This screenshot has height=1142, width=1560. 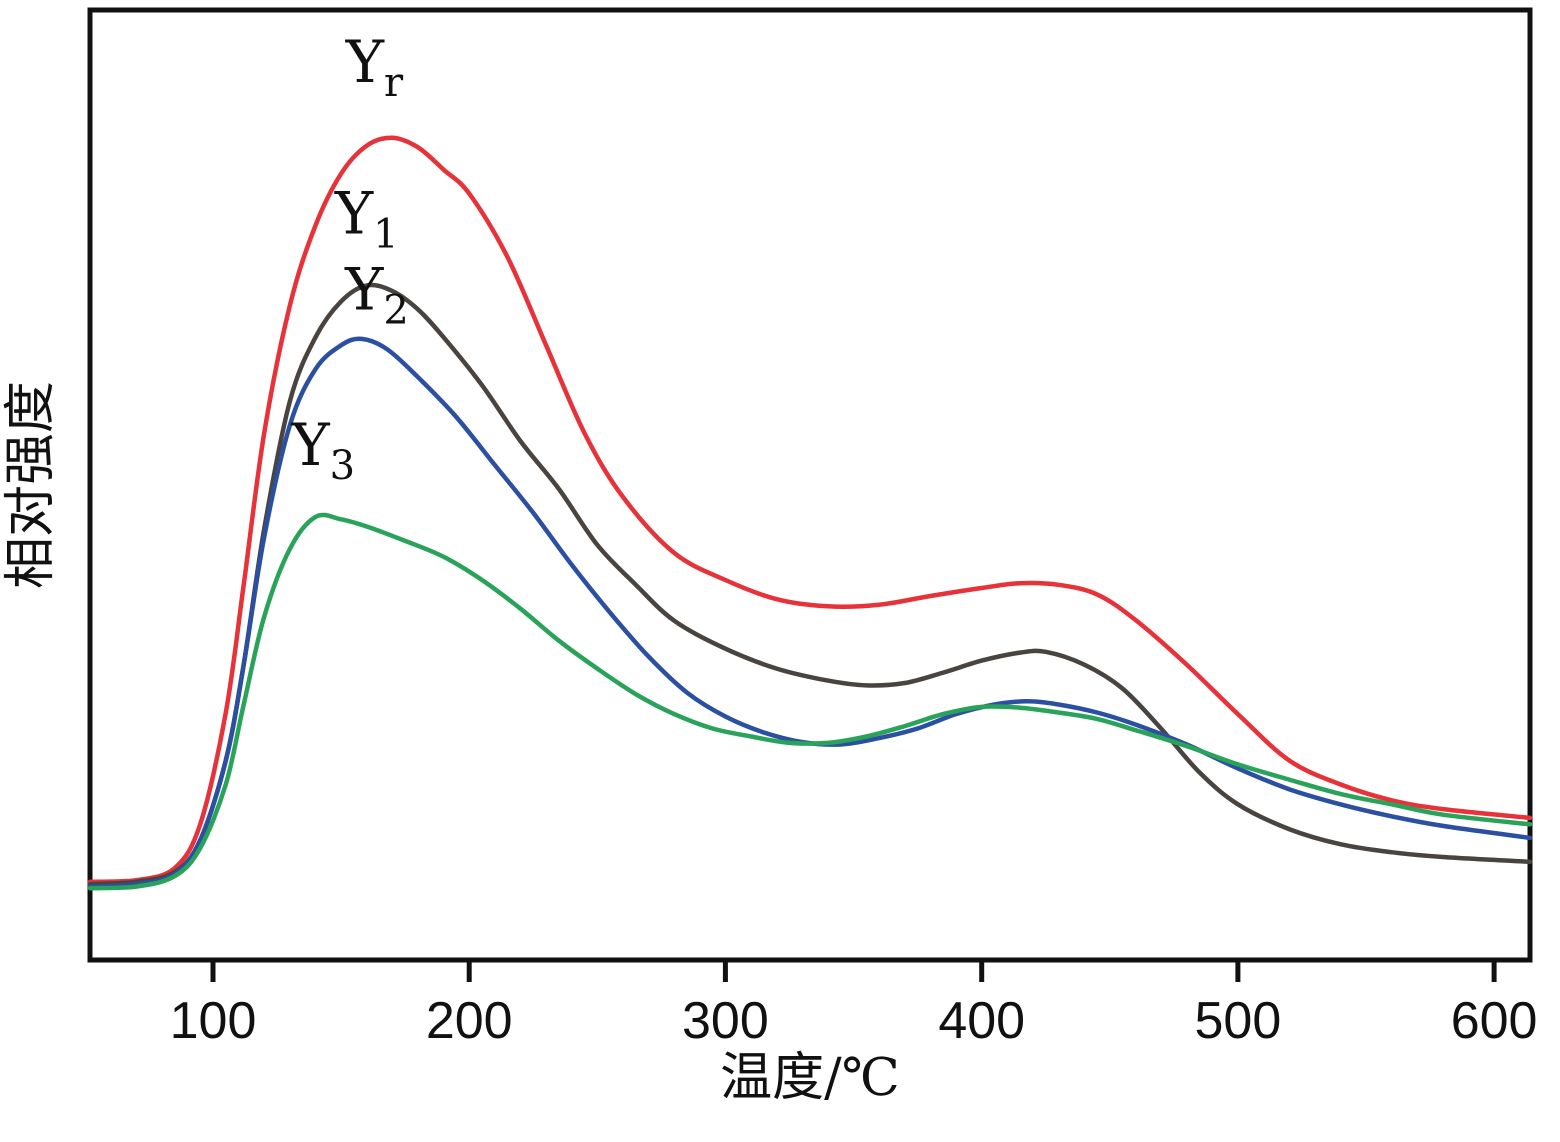 I want to click on curve-label-Yr: Yr, so click(x=374, y=67).